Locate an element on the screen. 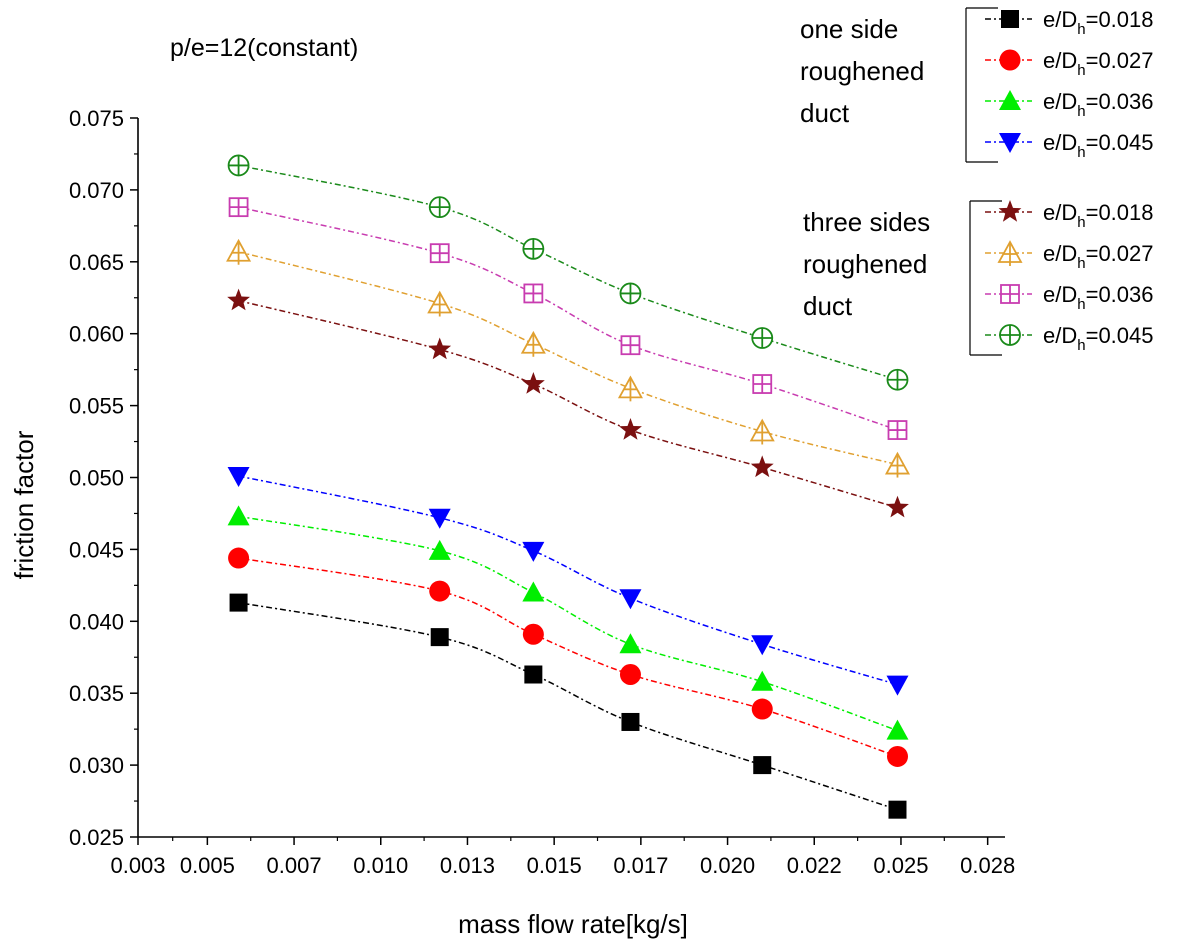  y-tick-label: 0.050 is located at coordinates (96, 478).